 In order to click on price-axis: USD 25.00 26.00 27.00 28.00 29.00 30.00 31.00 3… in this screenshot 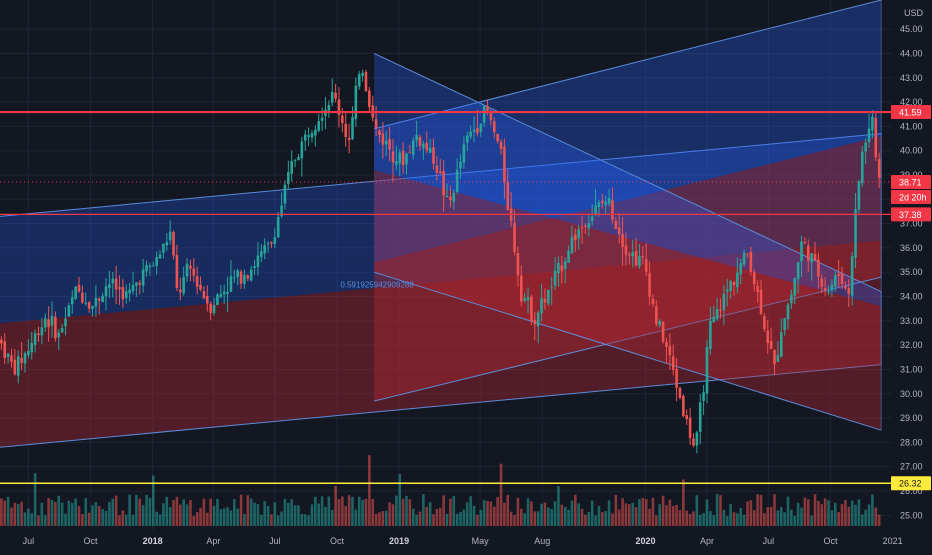, I will do `click(912, 275)`.